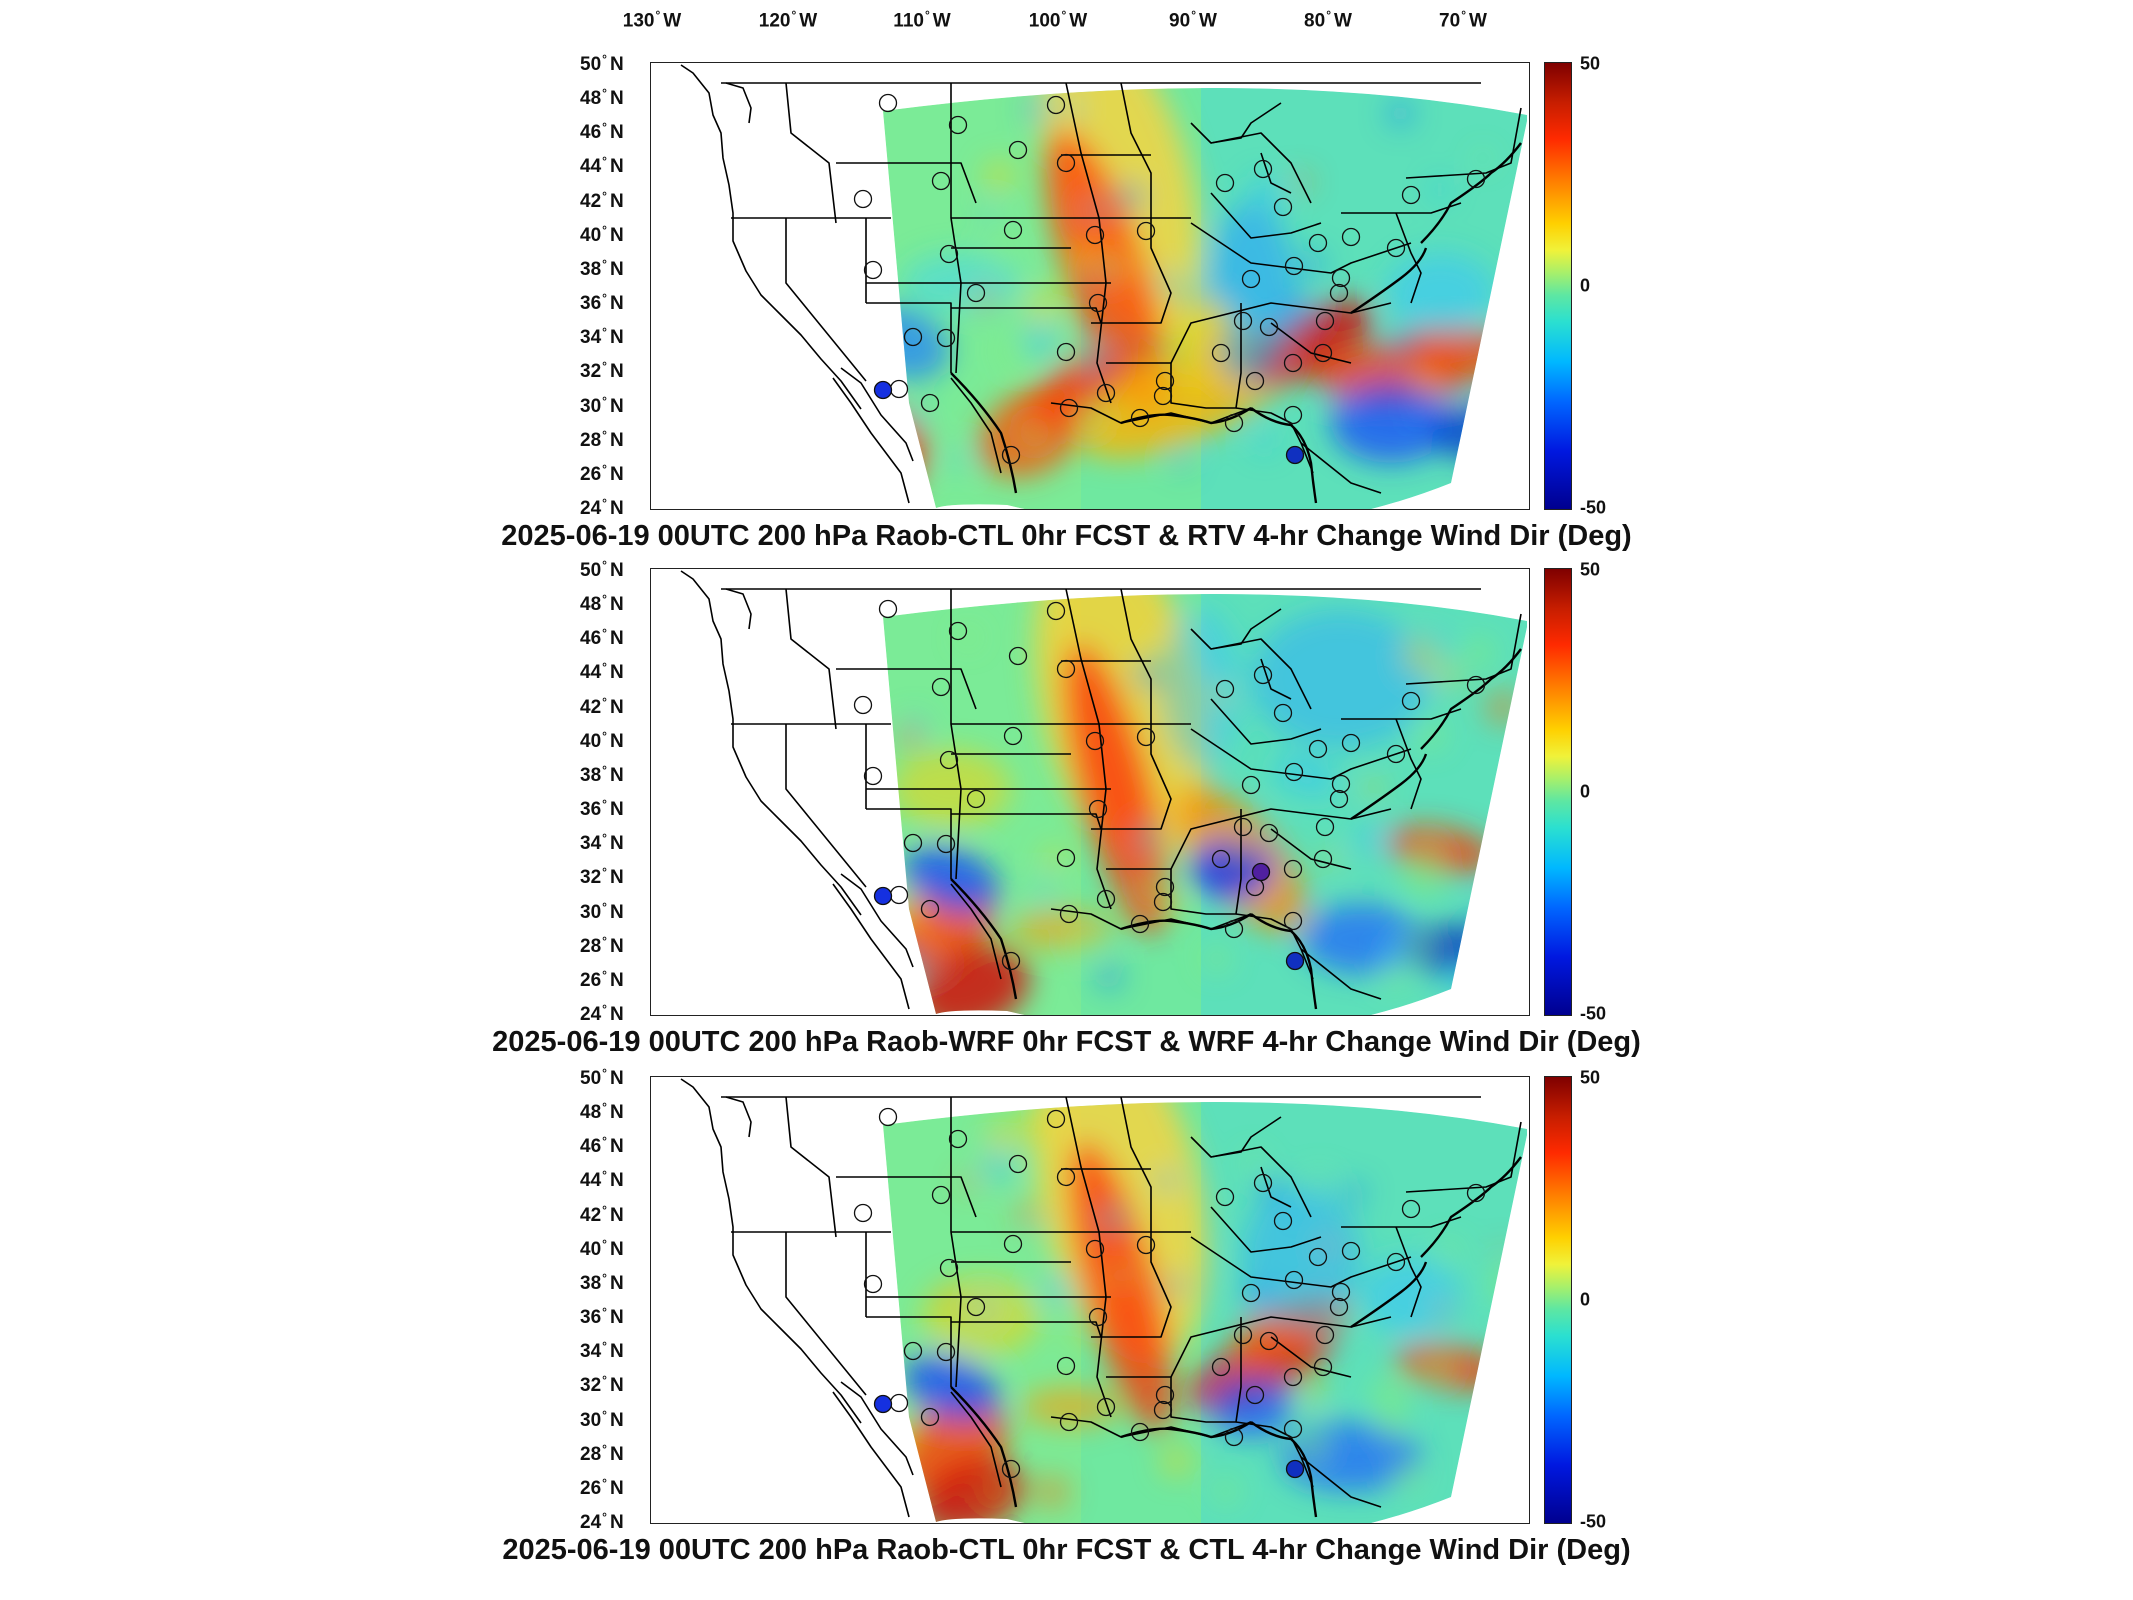 This screenshot has height=1600, width=2133. Describe the element at coordinates (602, 1283) in the screenshot. I see `latitude-label: 38° N` at that location.